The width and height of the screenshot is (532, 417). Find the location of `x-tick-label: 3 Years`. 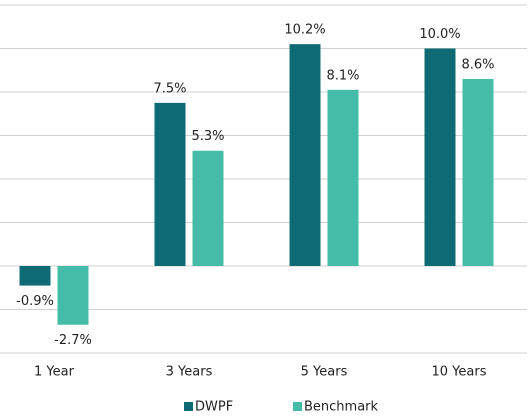

x-tick-label: 3 Years is located at coordinates (189, 372).